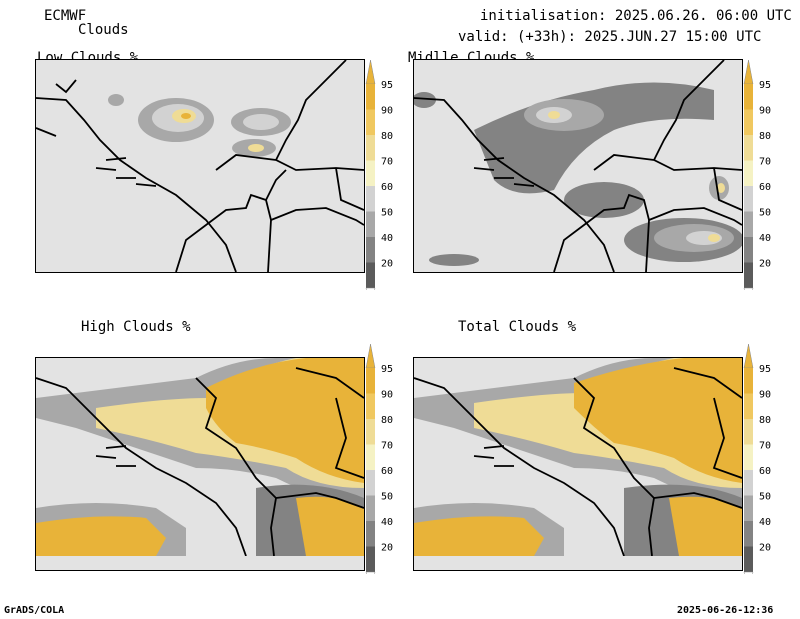 The width and height of the screenshot is (800, 619). I want to click on colorbar-middle: 95 90 80 70 60 50 40 20, so click(765, 184).